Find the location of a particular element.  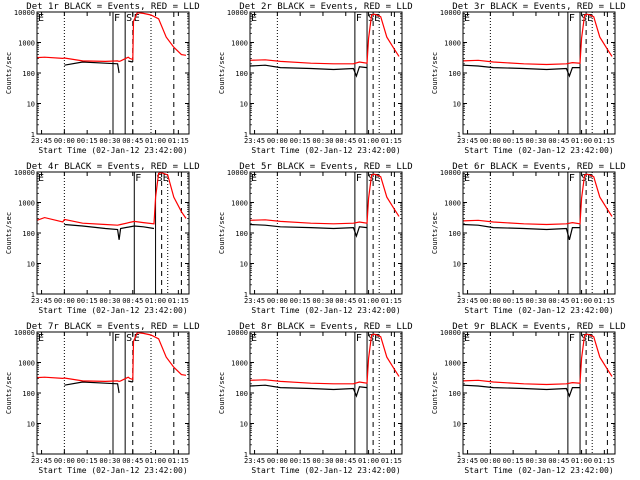

x-tick-label: 23:45 is located at coordinates (467, 301).